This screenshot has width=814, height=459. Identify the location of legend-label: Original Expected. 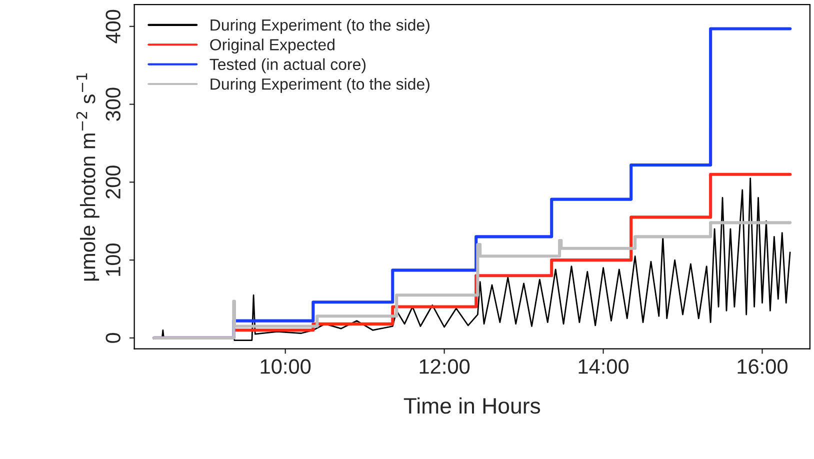
(272, 46).